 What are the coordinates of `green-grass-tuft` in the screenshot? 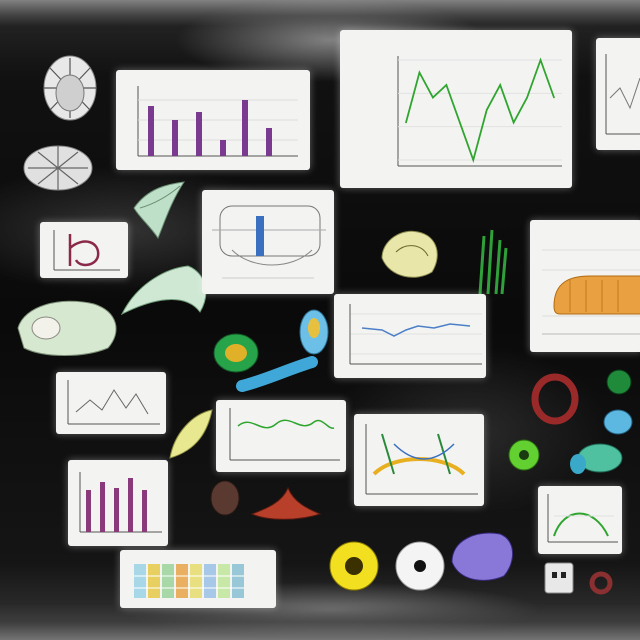 It's located at (492, 261).